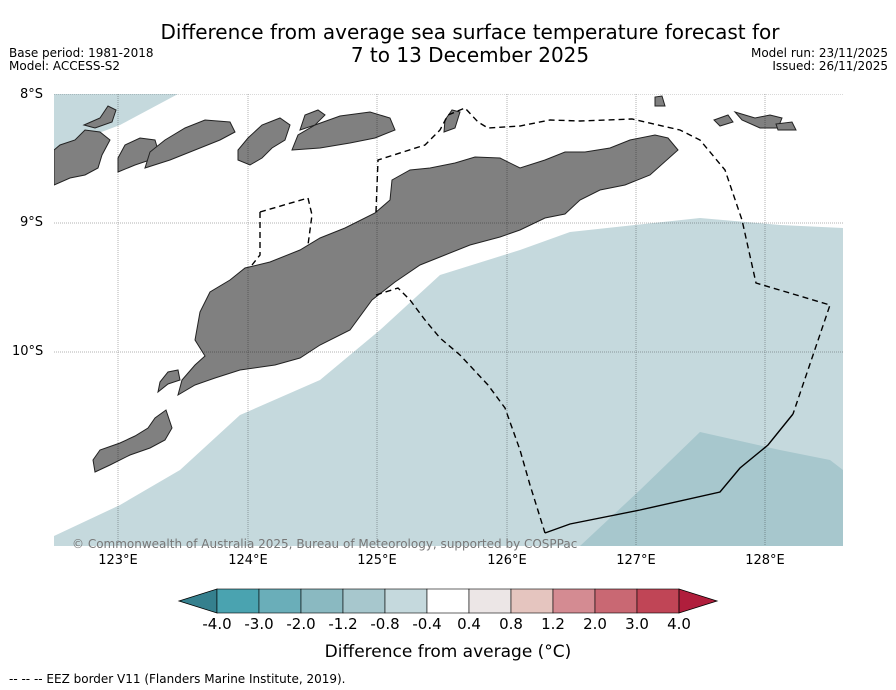 The image size is (896, 690). Describe the element at coordinates (636, 560) in the screenshot. I see `lon-label-127e: 127°E` at that location.